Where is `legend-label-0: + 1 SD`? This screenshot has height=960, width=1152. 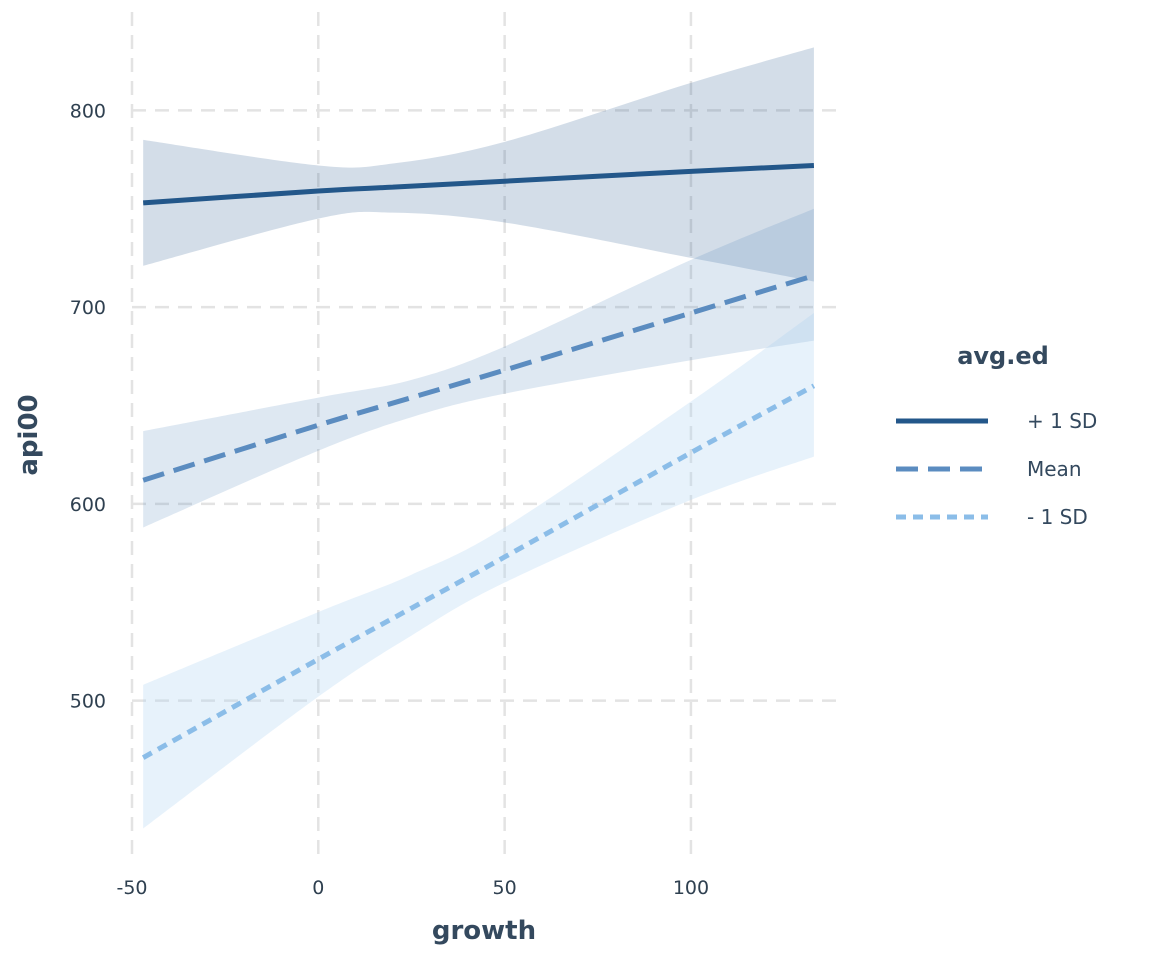 legend-label-0: + 1 SD is located at coordinates (1062, 421).